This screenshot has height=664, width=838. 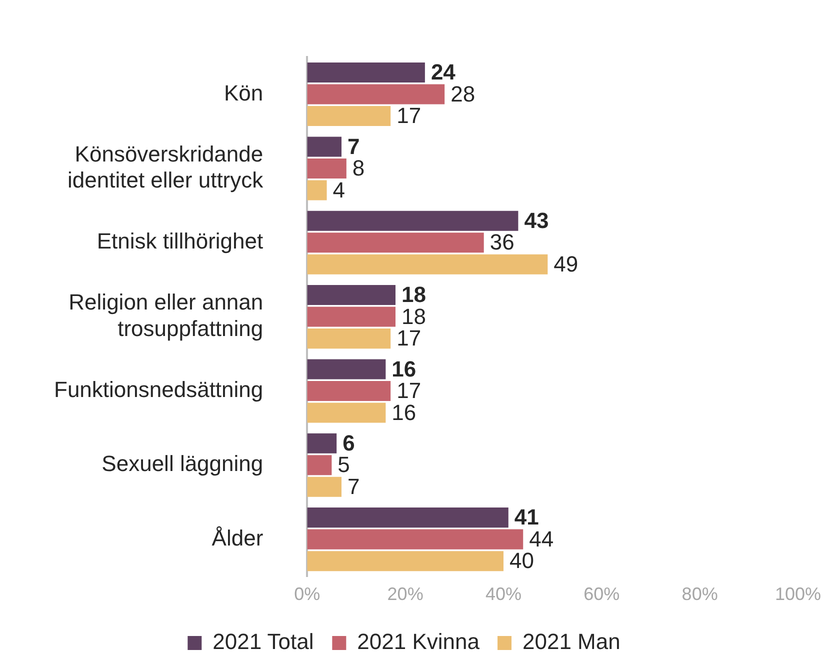 What do you see at coordinates (183, 463) in the screenshot?
I see `y-tick-label: Sexuell läggning` at bounding box center [183, 463].